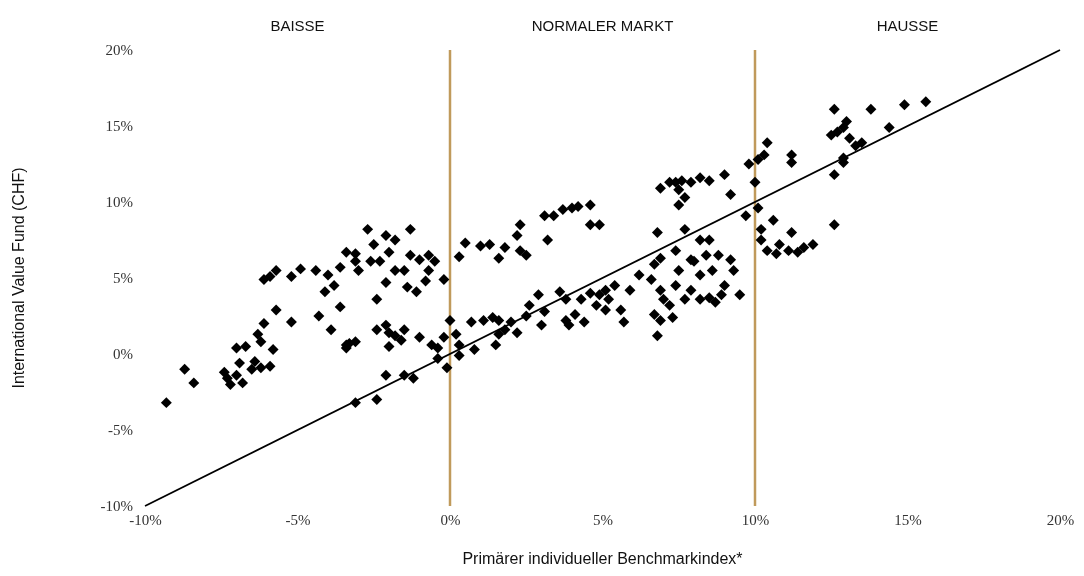  Describe the element at coordinates (119, 202) in the screenshot. I see `y-tick-label: 10%` at that location.